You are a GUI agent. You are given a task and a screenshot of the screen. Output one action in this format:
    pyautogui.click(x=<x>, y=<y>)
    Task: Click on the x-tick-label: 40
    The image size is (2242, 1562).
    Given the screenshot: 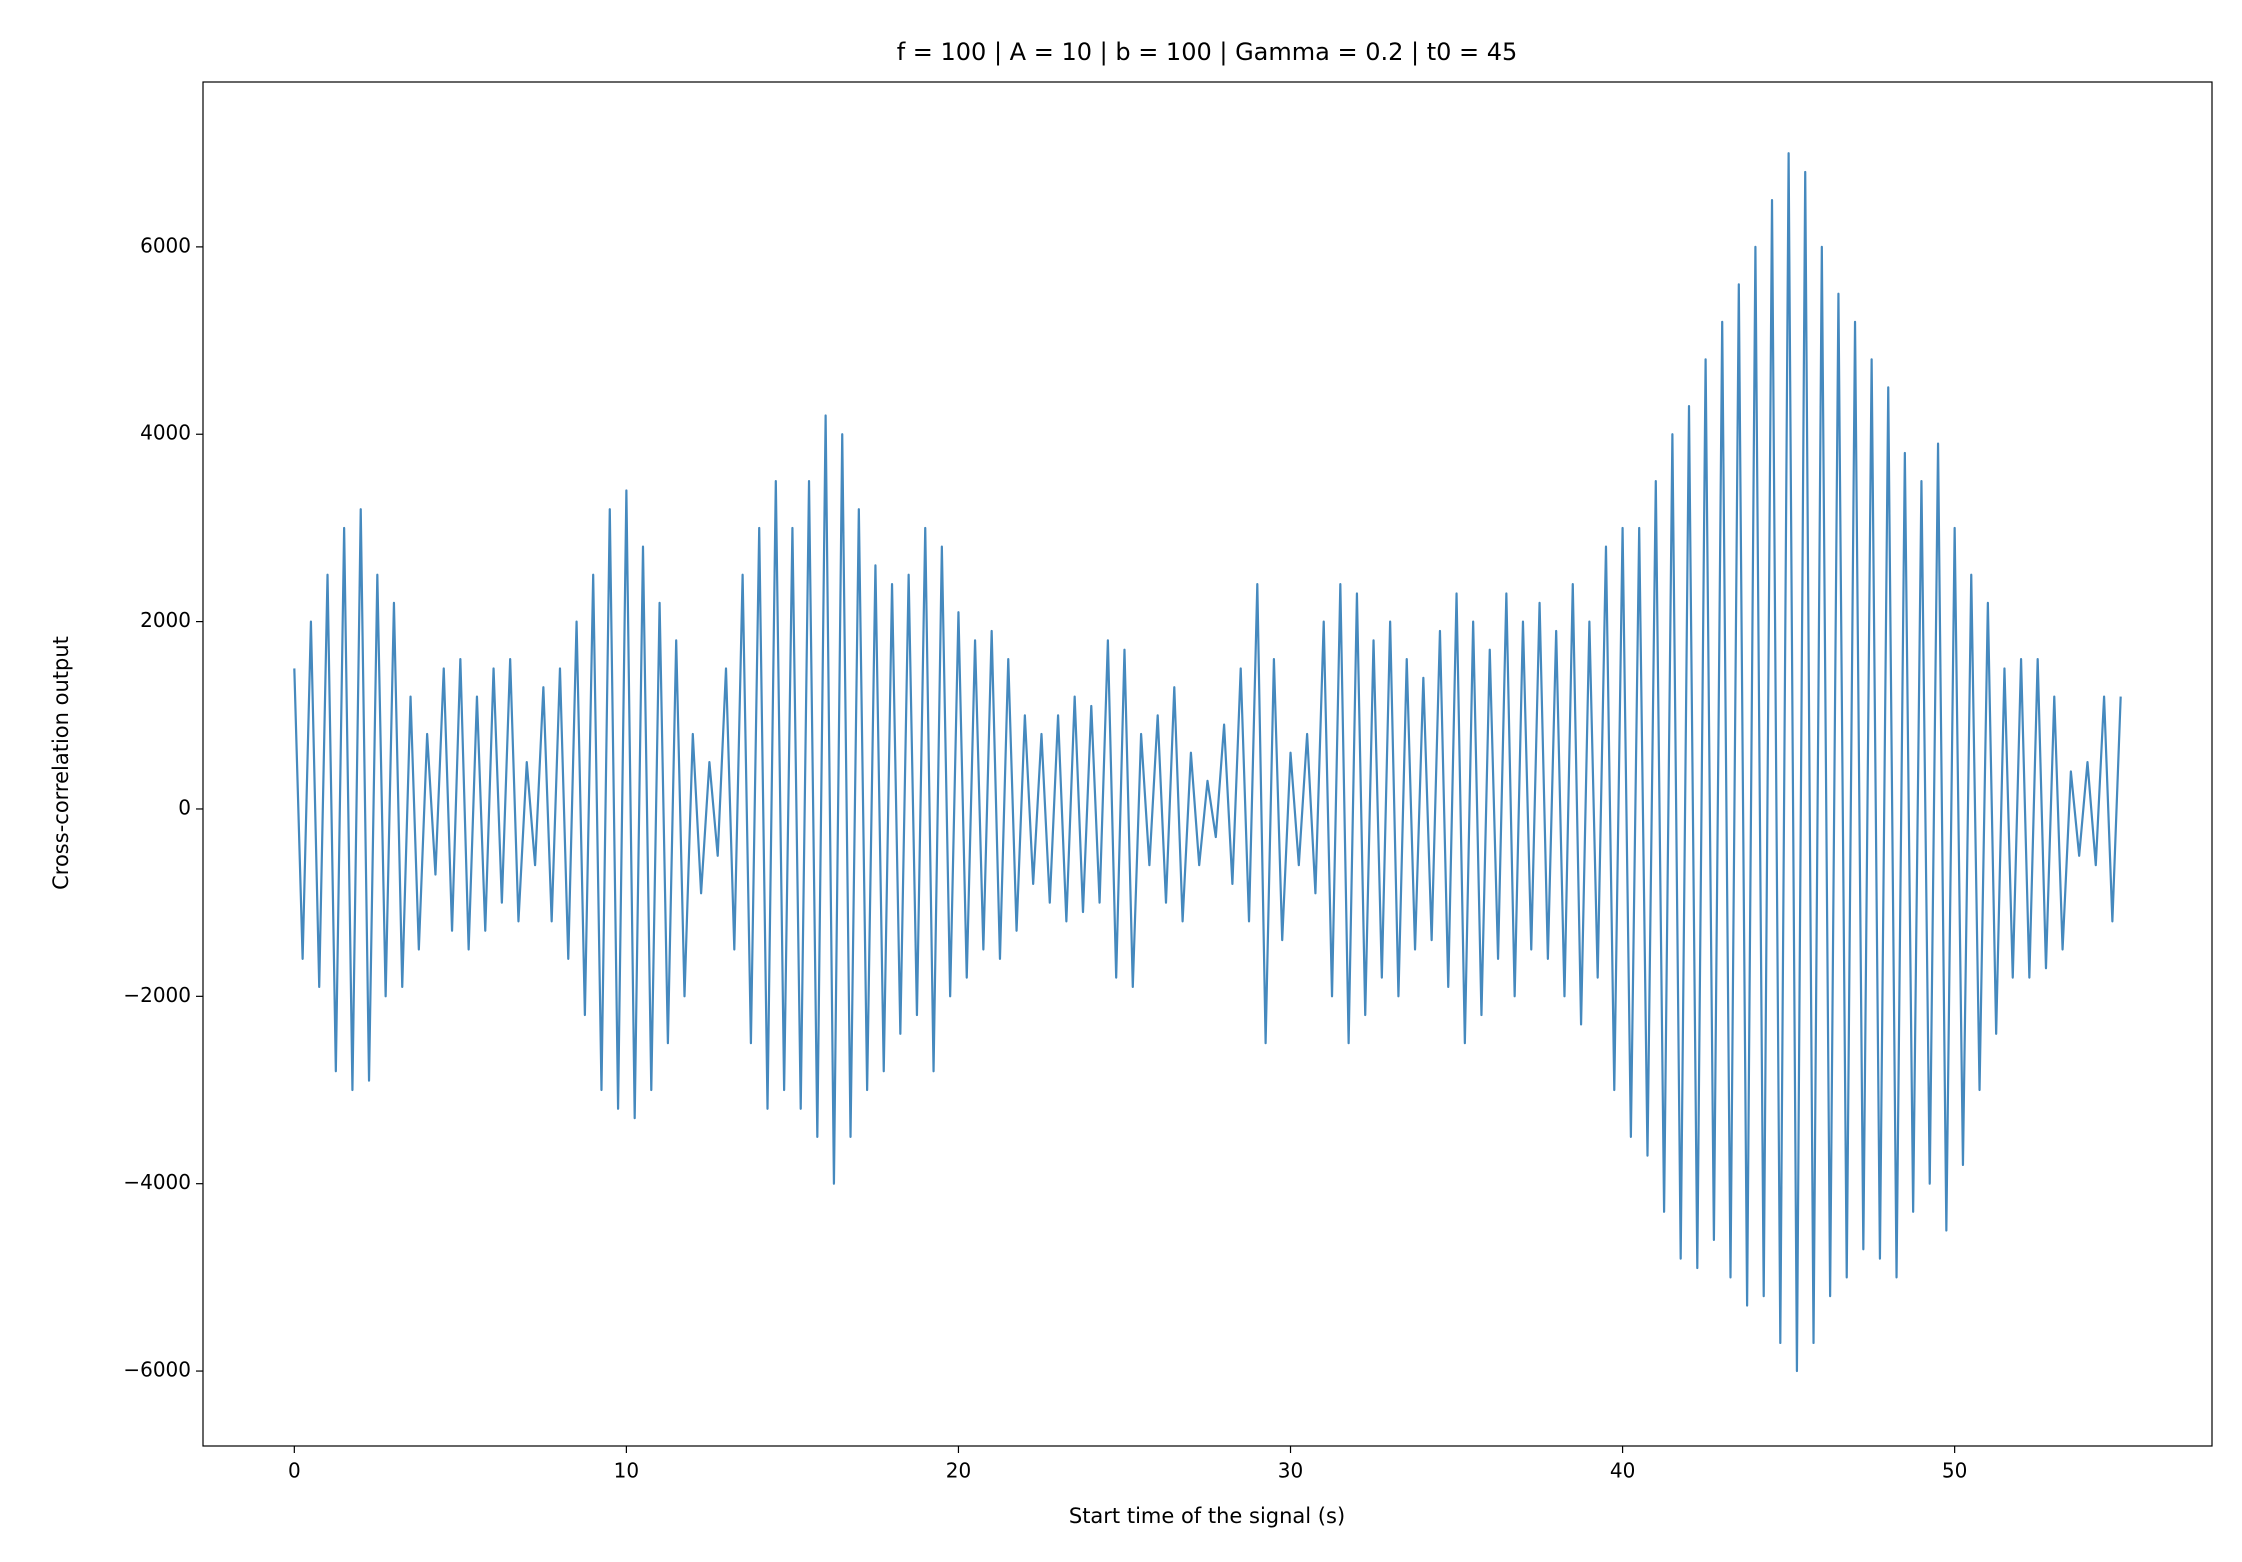 What is the action you would take?
    pyautogui.click(x=1622, y=1471)
    